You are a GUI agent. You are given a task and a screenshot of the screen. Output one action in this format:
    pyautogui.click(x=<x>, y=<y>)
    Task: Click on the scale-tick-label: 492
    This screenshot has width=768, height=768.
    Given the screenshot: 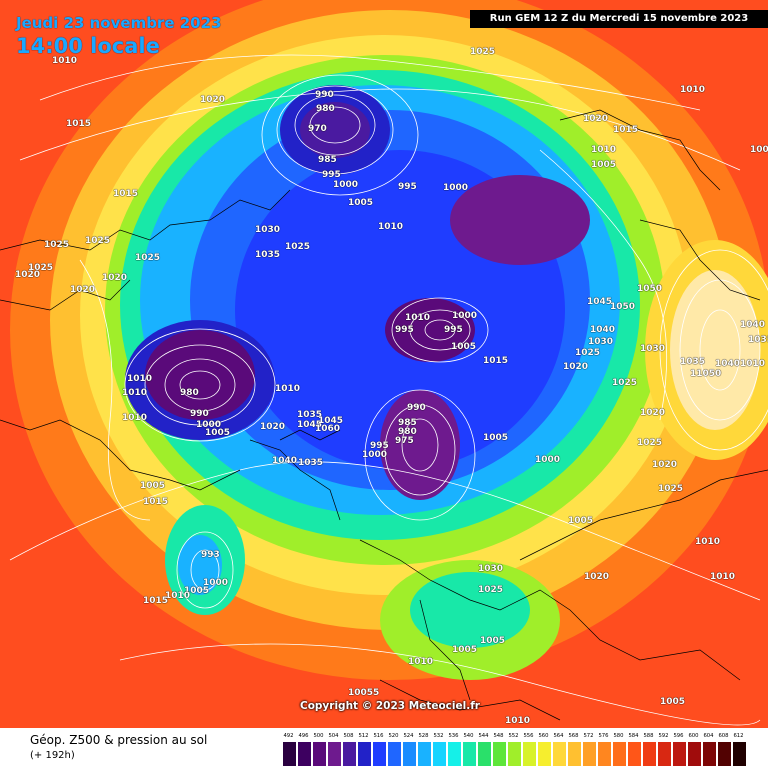 What is the action you would take?
    pyautogui.click(x=288, y=736)
    